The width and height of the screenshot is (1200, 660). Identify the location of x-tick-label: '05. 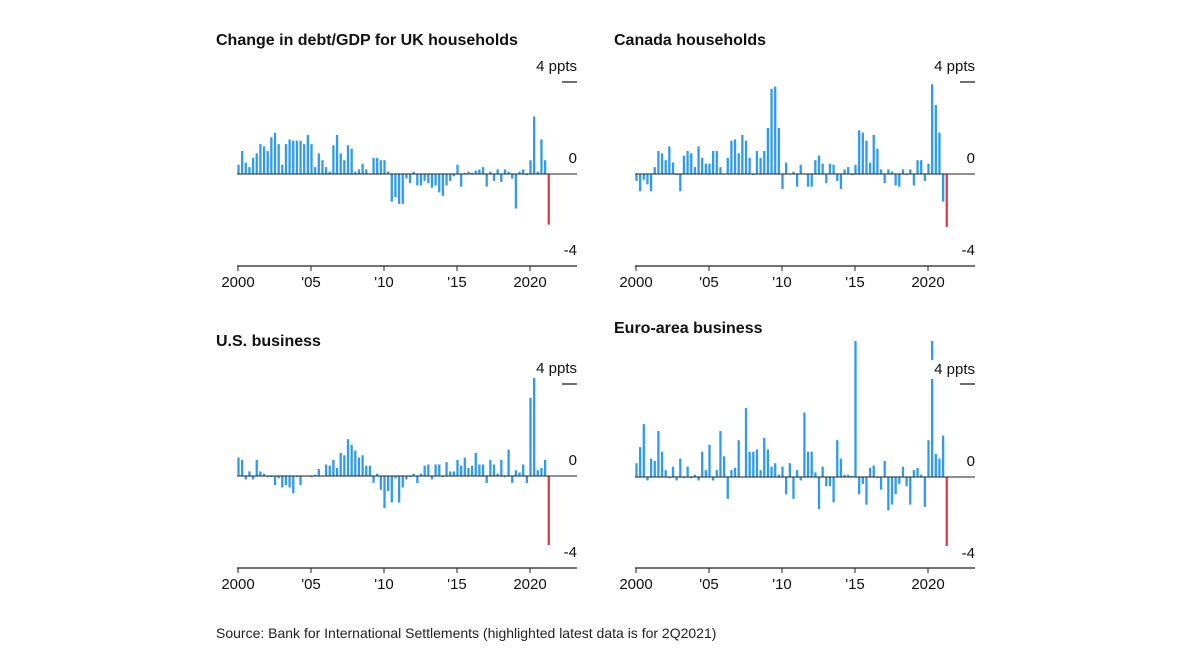
(311, 584).